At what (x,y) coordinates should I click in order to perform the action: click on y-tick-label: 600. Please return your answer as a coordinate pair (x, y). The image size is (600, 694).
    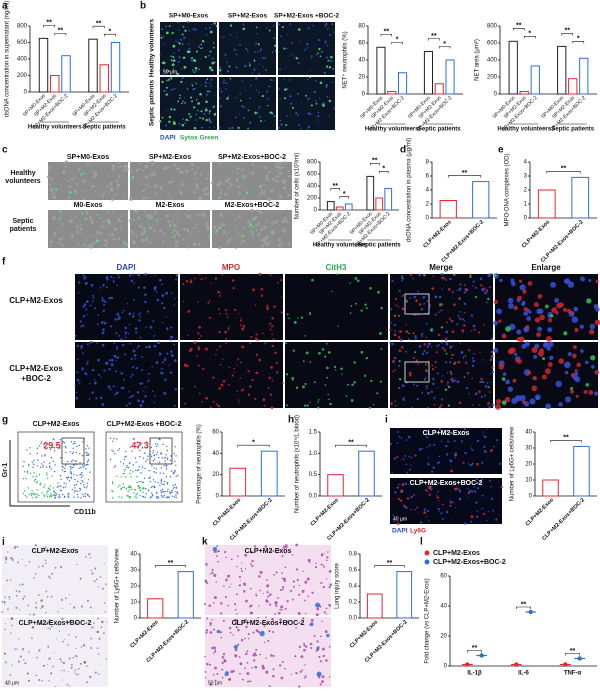
    Looking at the image, I should click on (312, 175).